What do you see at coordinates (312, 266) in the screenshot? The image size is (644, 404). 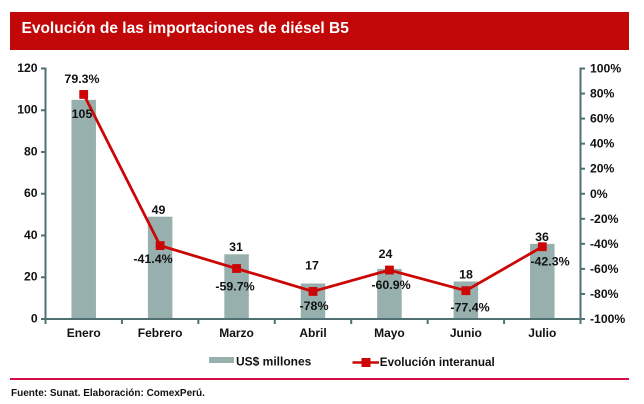 I see `svg-text: 17` at bounding box center [312, 266].